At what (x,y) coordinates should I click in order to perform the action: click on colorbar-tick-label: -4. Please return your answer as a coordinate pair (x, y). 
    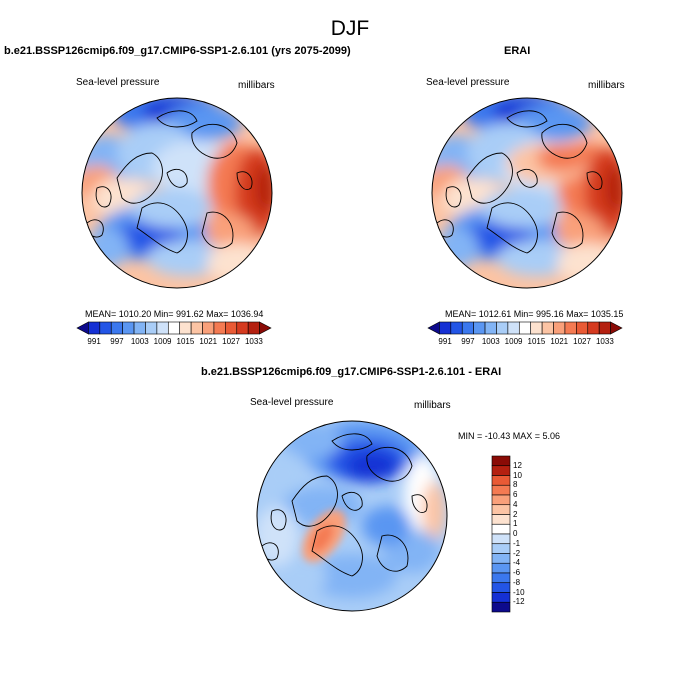
    Looking at the image, I should click on (517, 563).